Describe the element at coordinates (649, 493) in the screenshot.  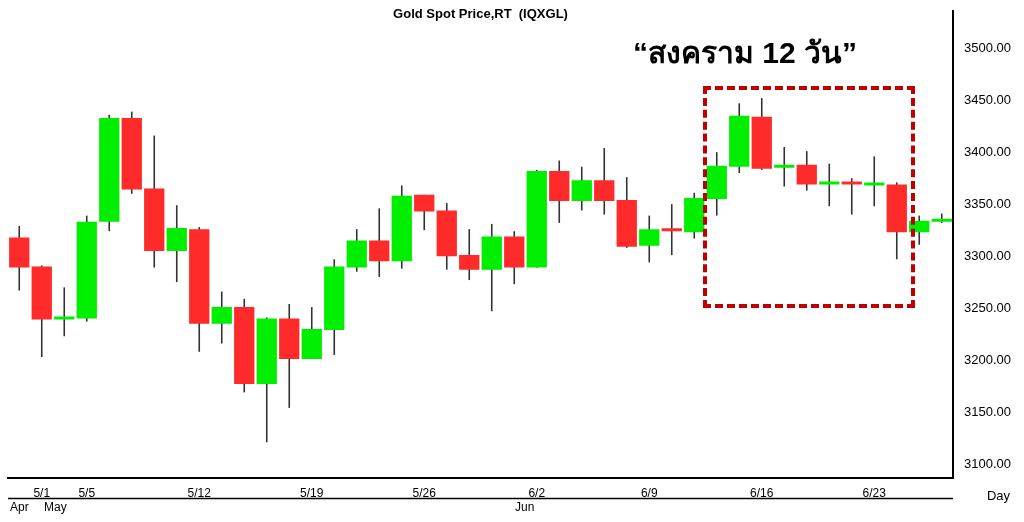
I see `x-tick-label: 6/9` at that location.